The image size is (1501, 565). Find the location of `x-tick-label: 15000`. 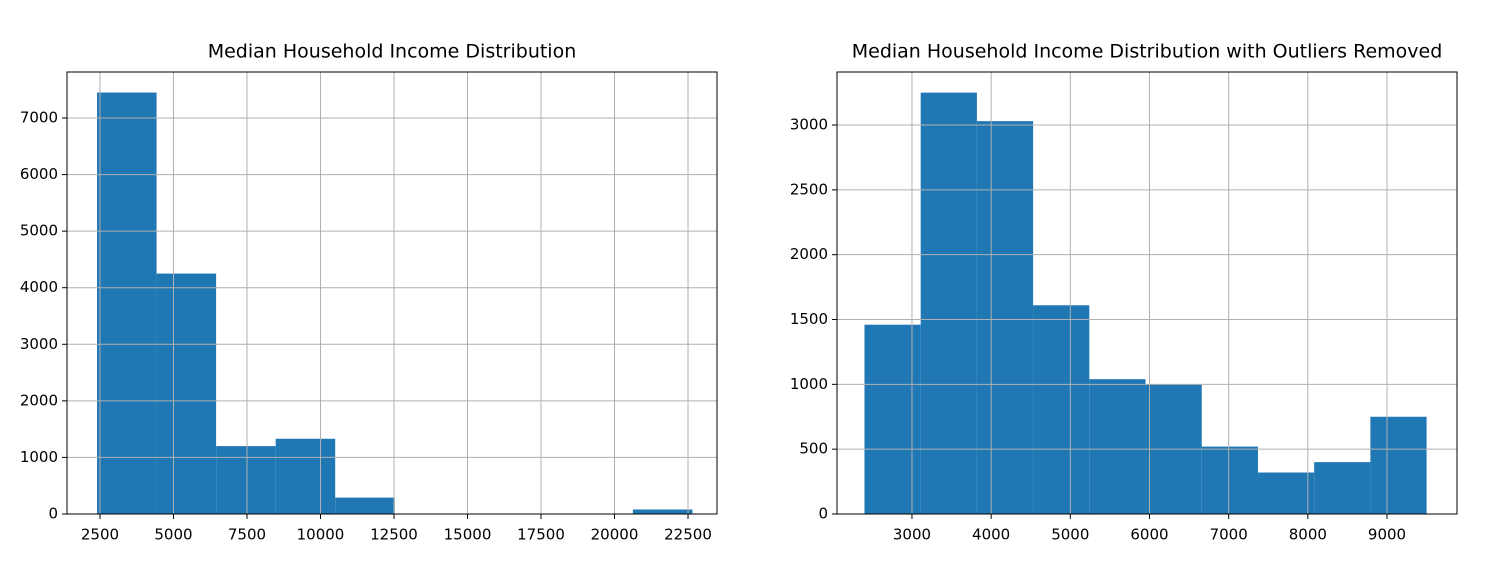

x-tick-label: 15000 is located at coordinates (468, 535).